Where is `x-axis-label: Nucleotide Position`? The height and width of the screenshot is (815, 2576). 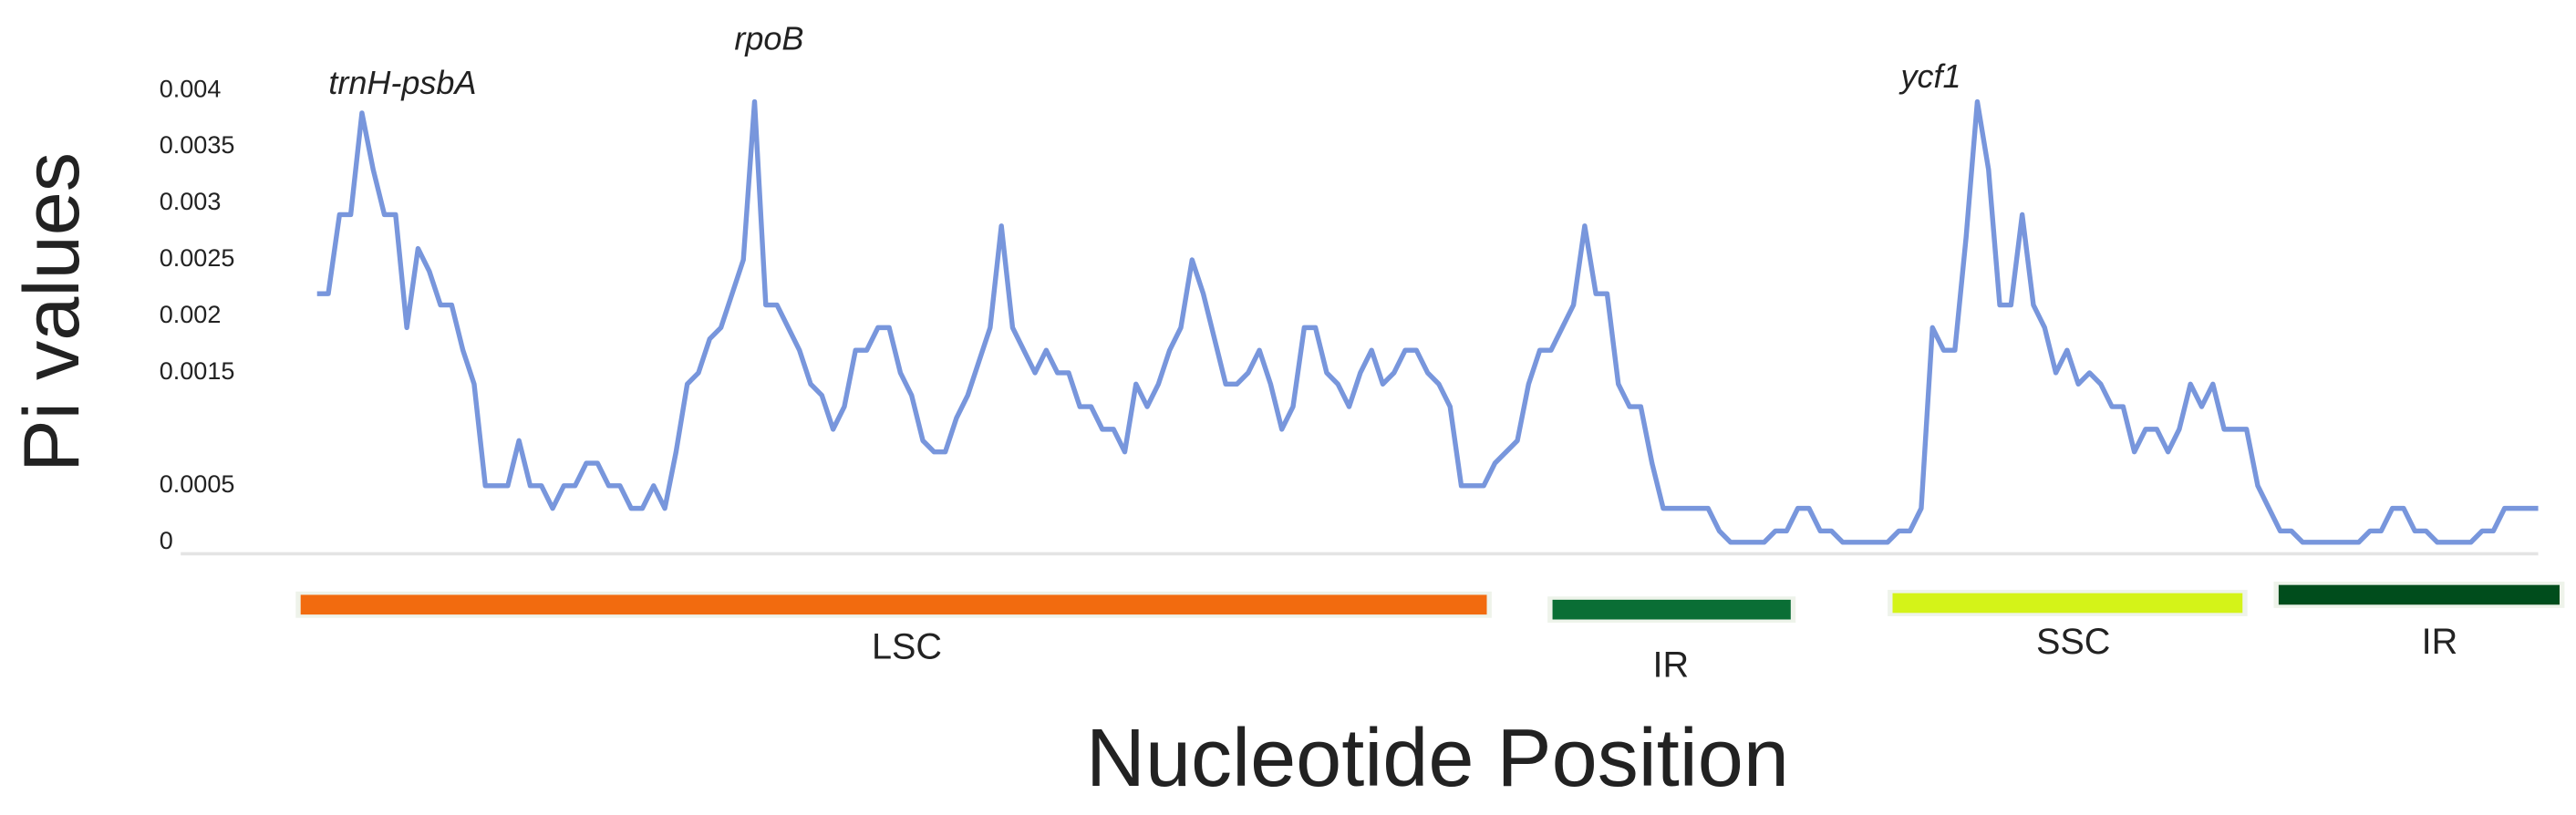 x-axis-label: Nucleotide Position is located at coordinates (1437, 758).